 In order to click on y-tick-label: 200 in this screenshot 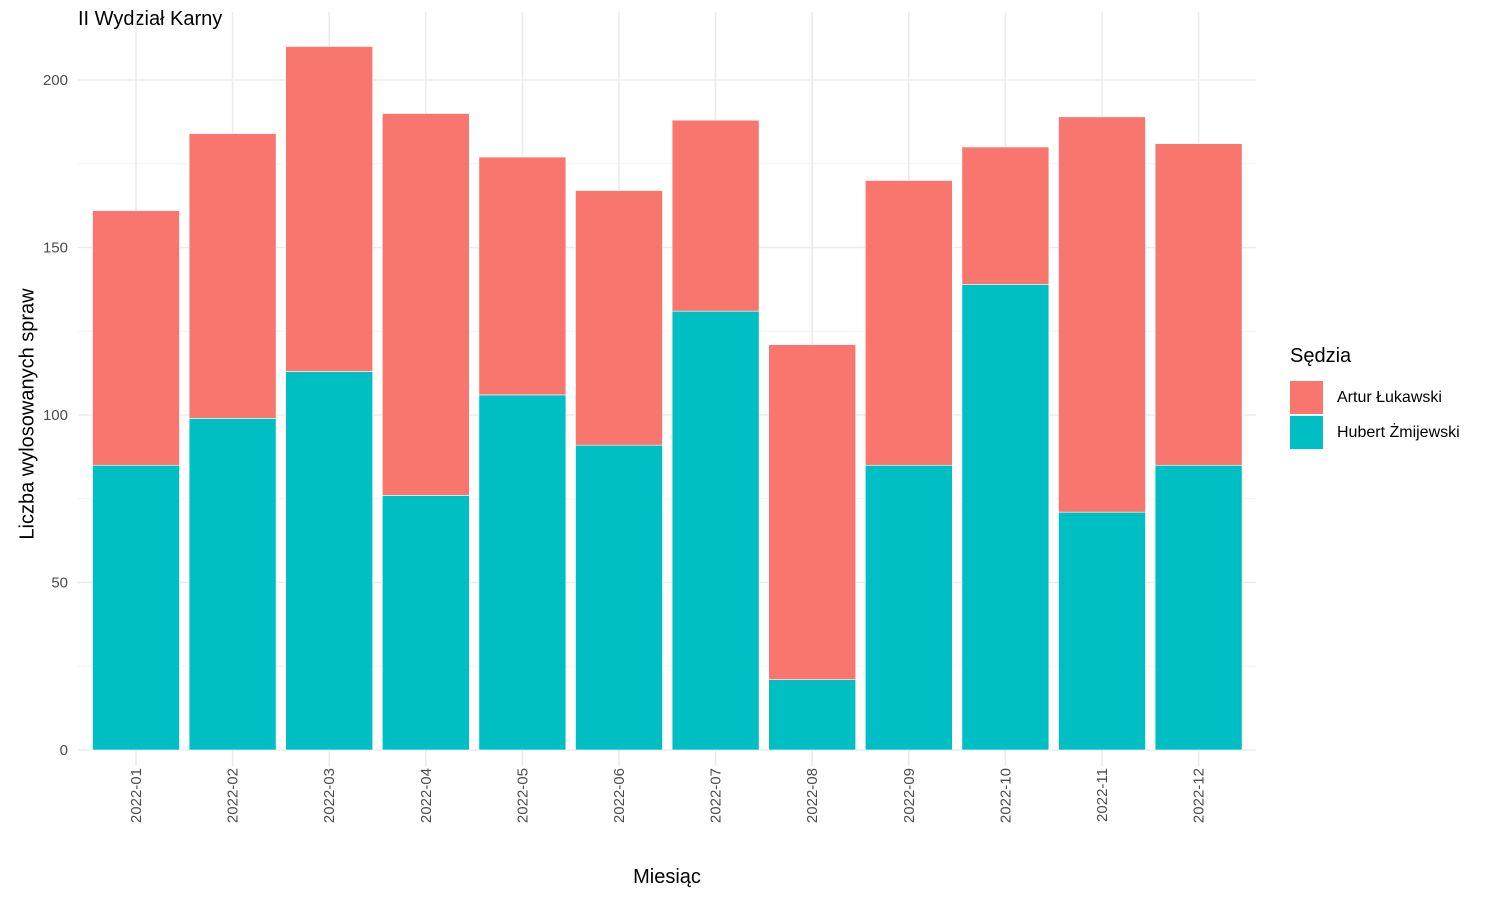, I will do `click(55, 80)`.